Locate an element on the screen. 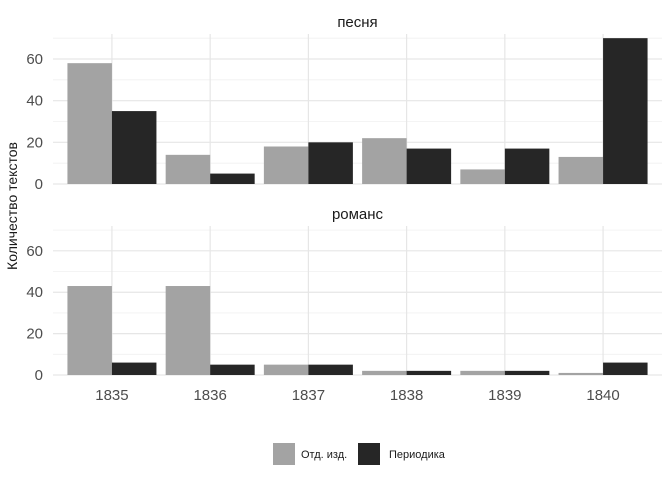 The height and width of the screenshot is (480, 672). x-tick-label: 1839 is located at coordinates (504, 395).